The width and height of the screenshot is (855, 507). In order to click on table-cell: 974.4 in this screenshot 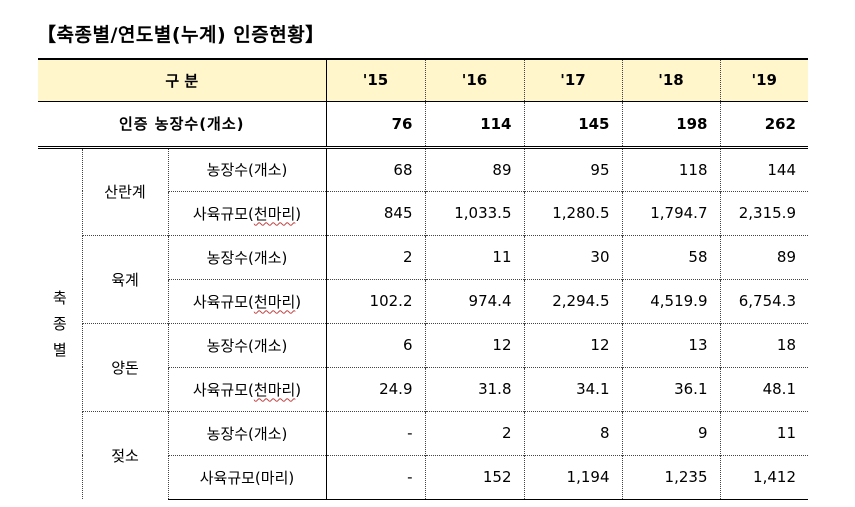, I will do `click(474, 300)`.